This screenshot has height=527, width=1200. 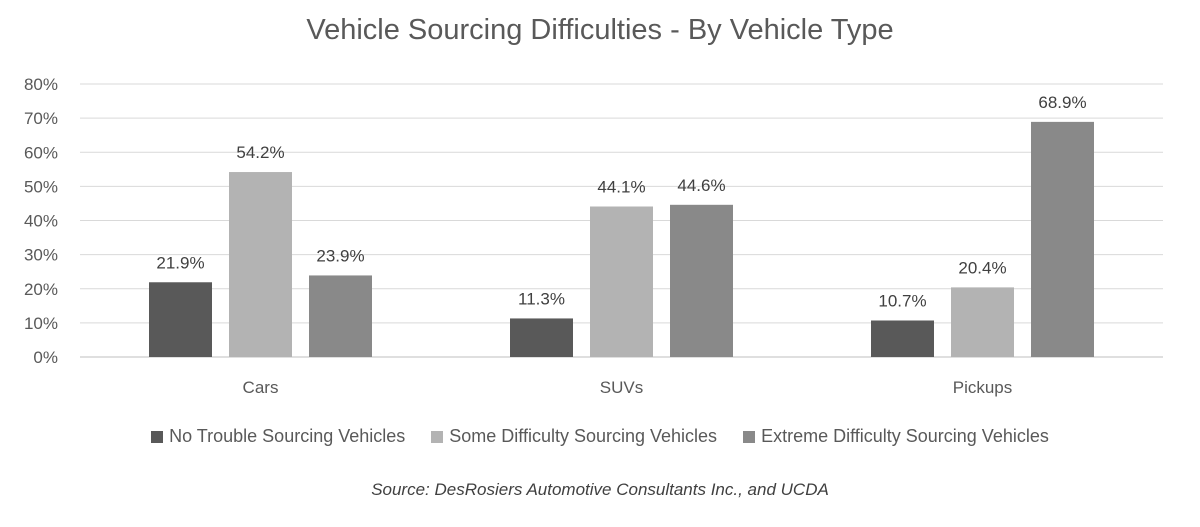 What do you see at coordinates (41, 221) in the screenshot?
I see `y-tick-label: 40%` at bounding box center [41, 221].